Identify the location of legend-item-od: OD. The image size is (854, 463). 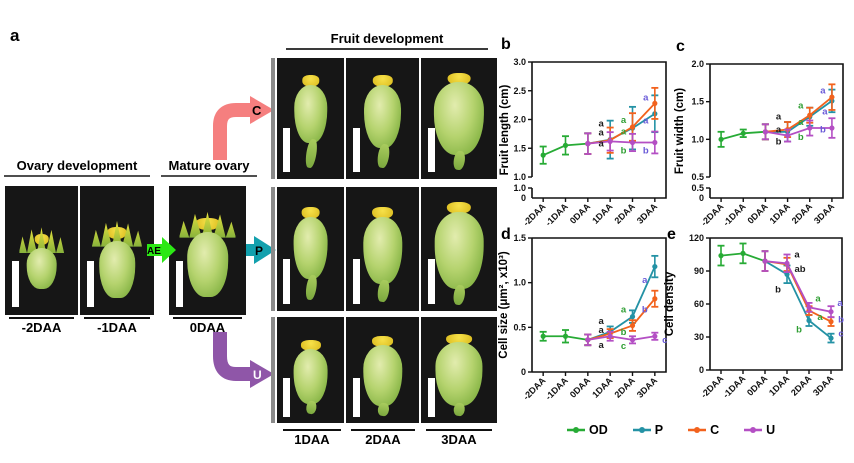
(587, 430).